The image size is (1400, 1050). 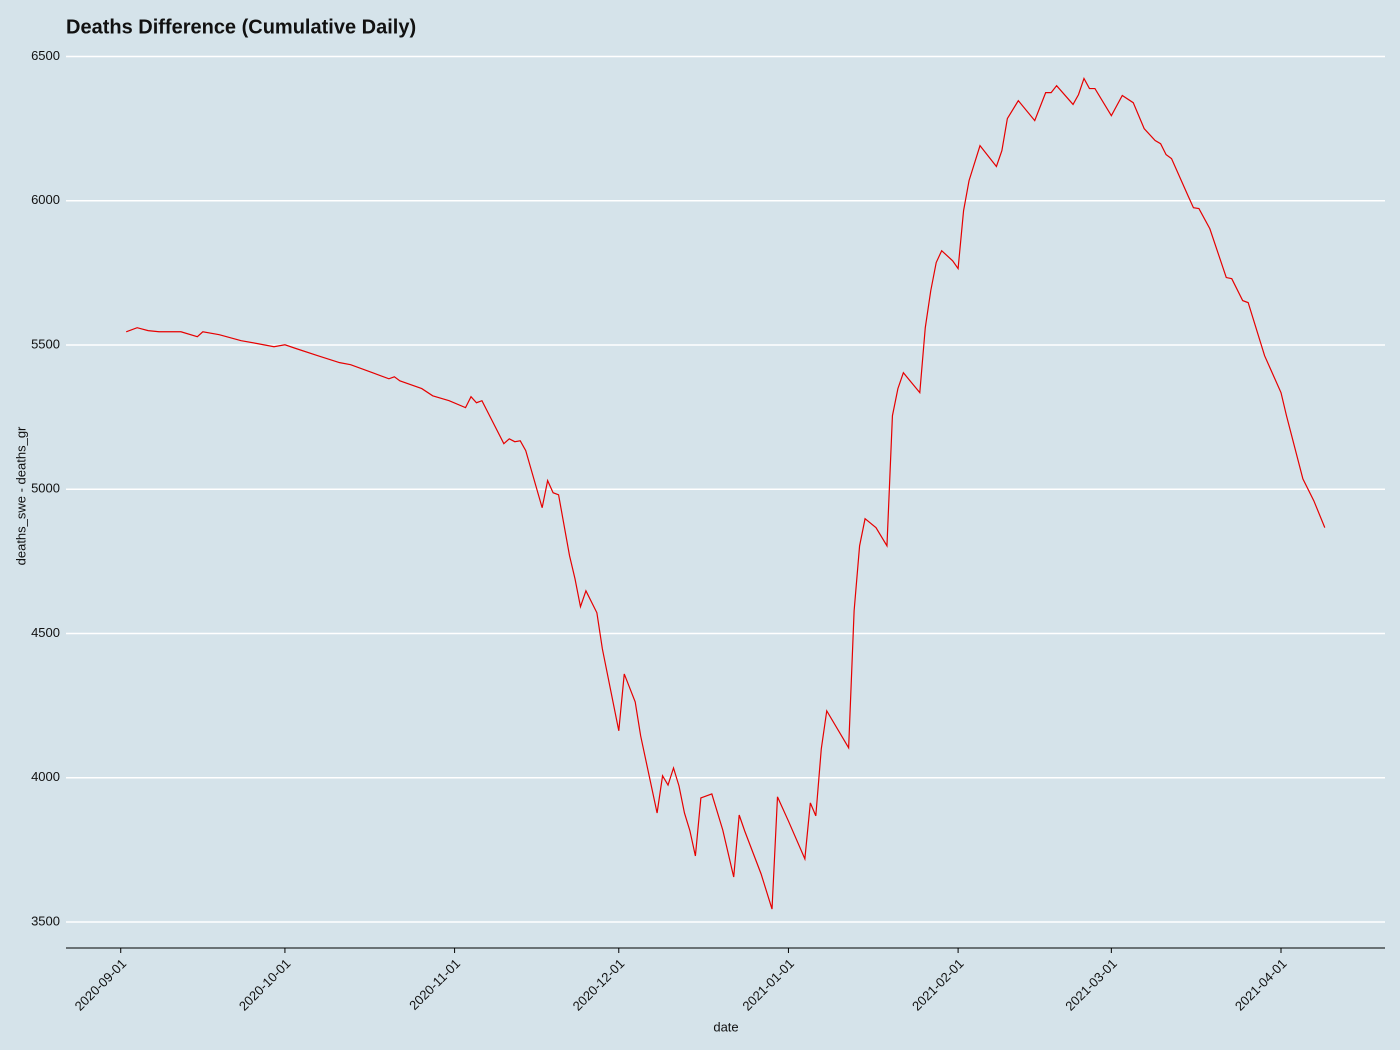 What do you see at coordinates (45, 55) in the screenshot?
I see `y-tick-label: 6500` at bounding box center [45, 55].